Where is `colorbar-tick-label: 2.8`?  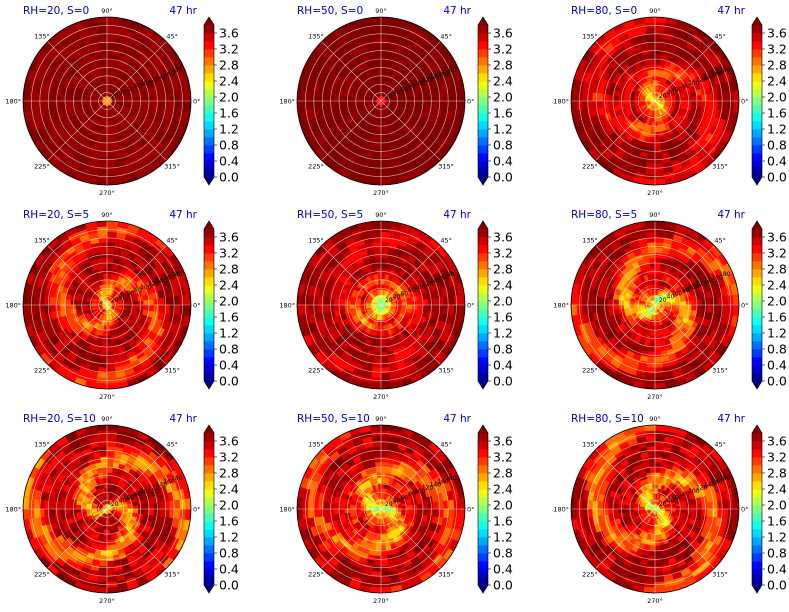 colorbar-tick-label: 2.8 is located at coordinates (503, 269).